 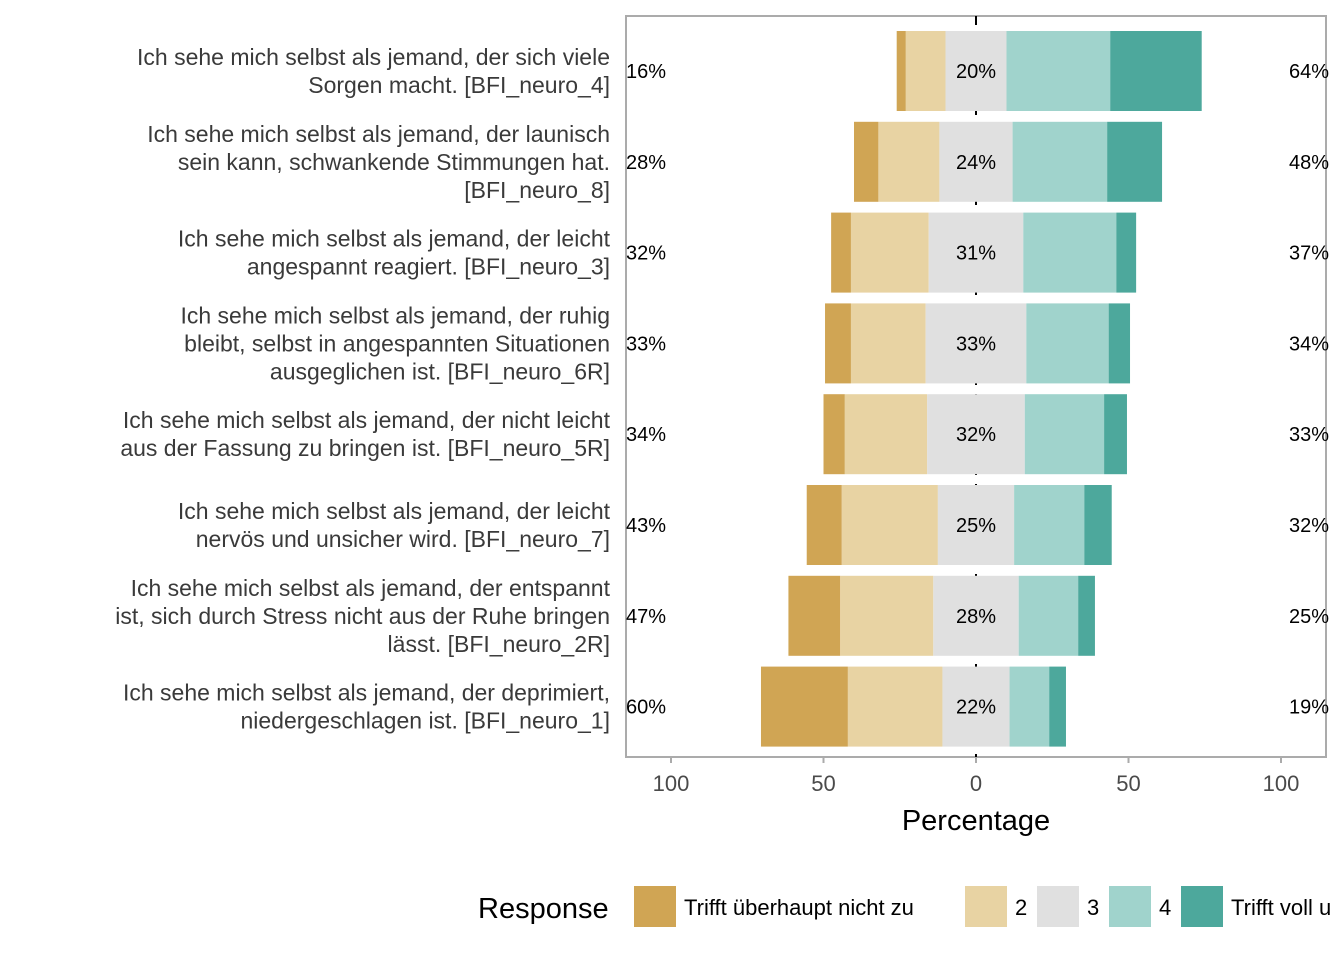 I want to click on high-percent-label: 37%, so click(x=1309, y=254).